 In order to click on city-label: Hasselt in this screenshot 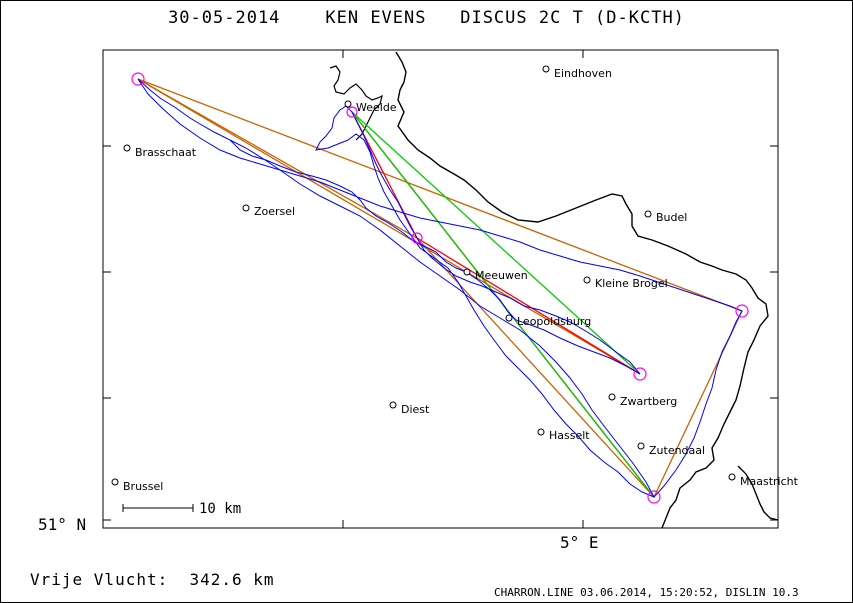, I will do `click(569, 435)`.